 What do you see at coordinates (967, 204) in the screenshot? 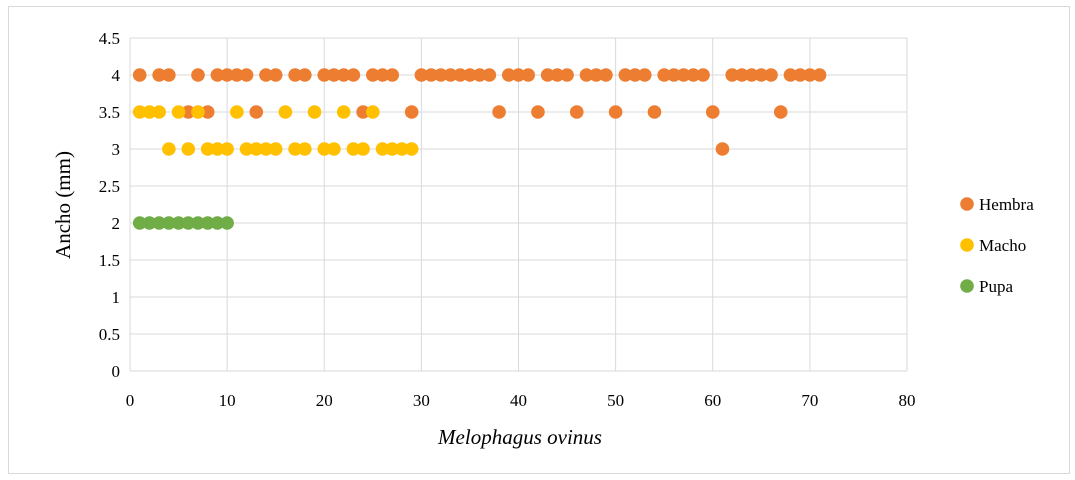
I see `legend-marker-hembra` at bounding box center [967, 204].